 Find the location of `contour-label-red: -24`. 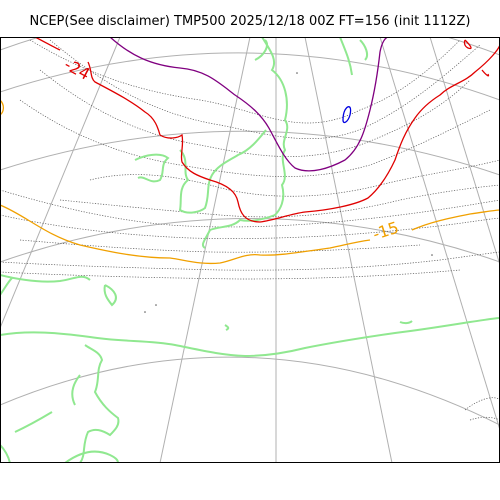

contour-label-red: -24 is located at coordinates (77, 69).